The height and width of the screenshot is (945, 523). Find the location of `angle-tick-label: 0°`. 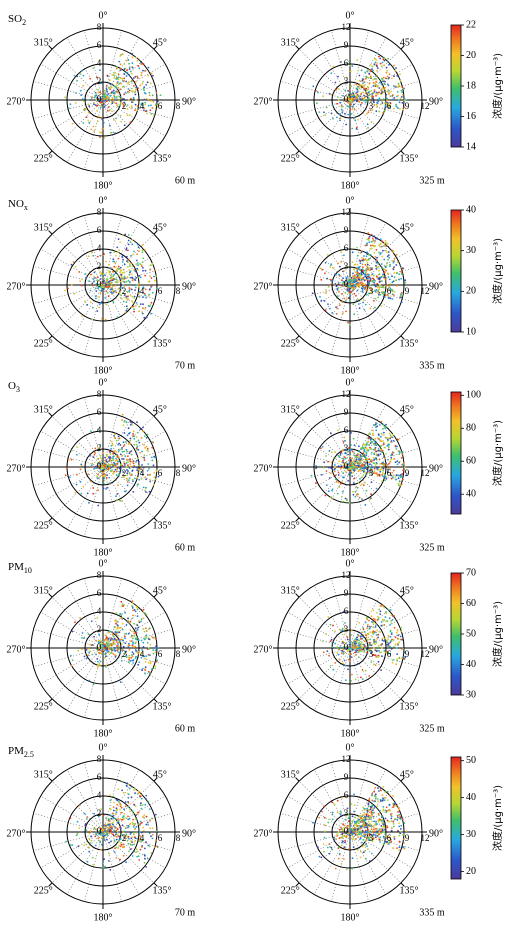

angle-tick-label: 0° is located at coordinates (103, 382).